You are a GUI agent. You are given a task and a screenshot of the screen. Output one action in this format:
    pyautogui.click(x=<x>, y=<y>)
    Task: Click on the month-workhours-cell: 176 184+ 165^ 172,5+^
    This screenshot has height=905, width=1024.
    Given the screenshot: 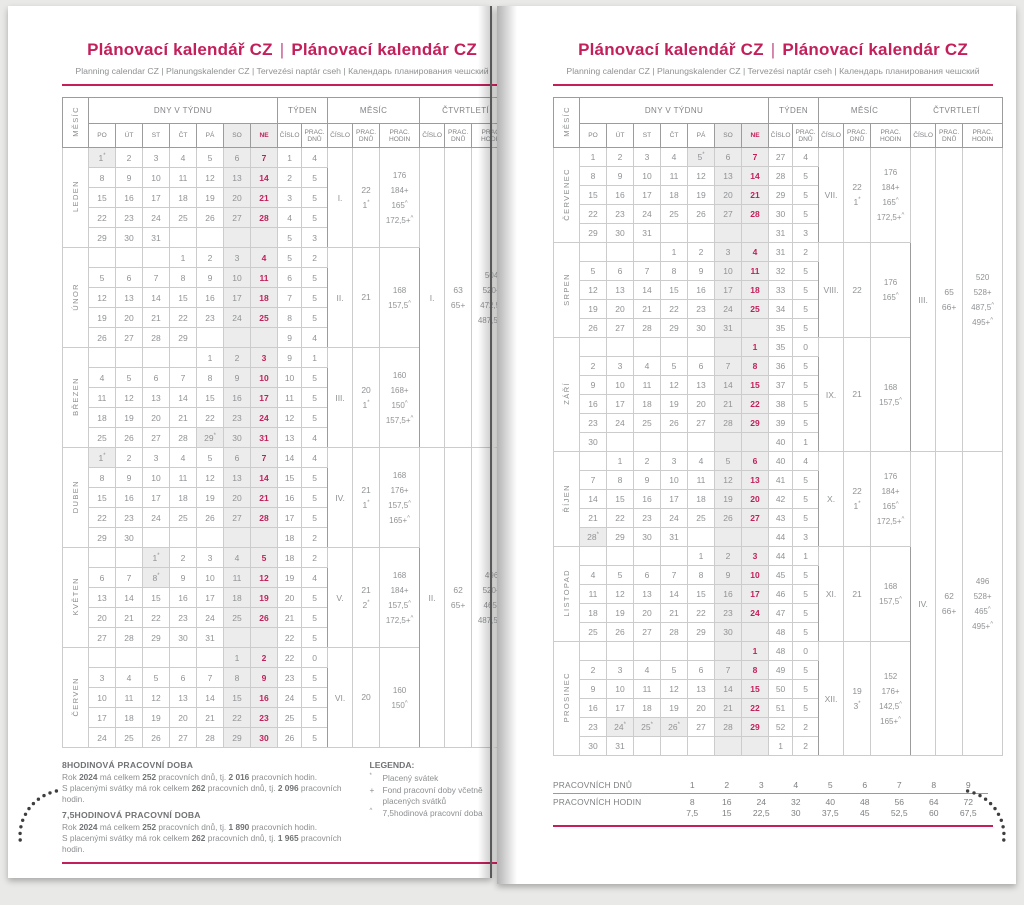 What is the action you would take?
    pyautogui.click(x=891, y=499)
    